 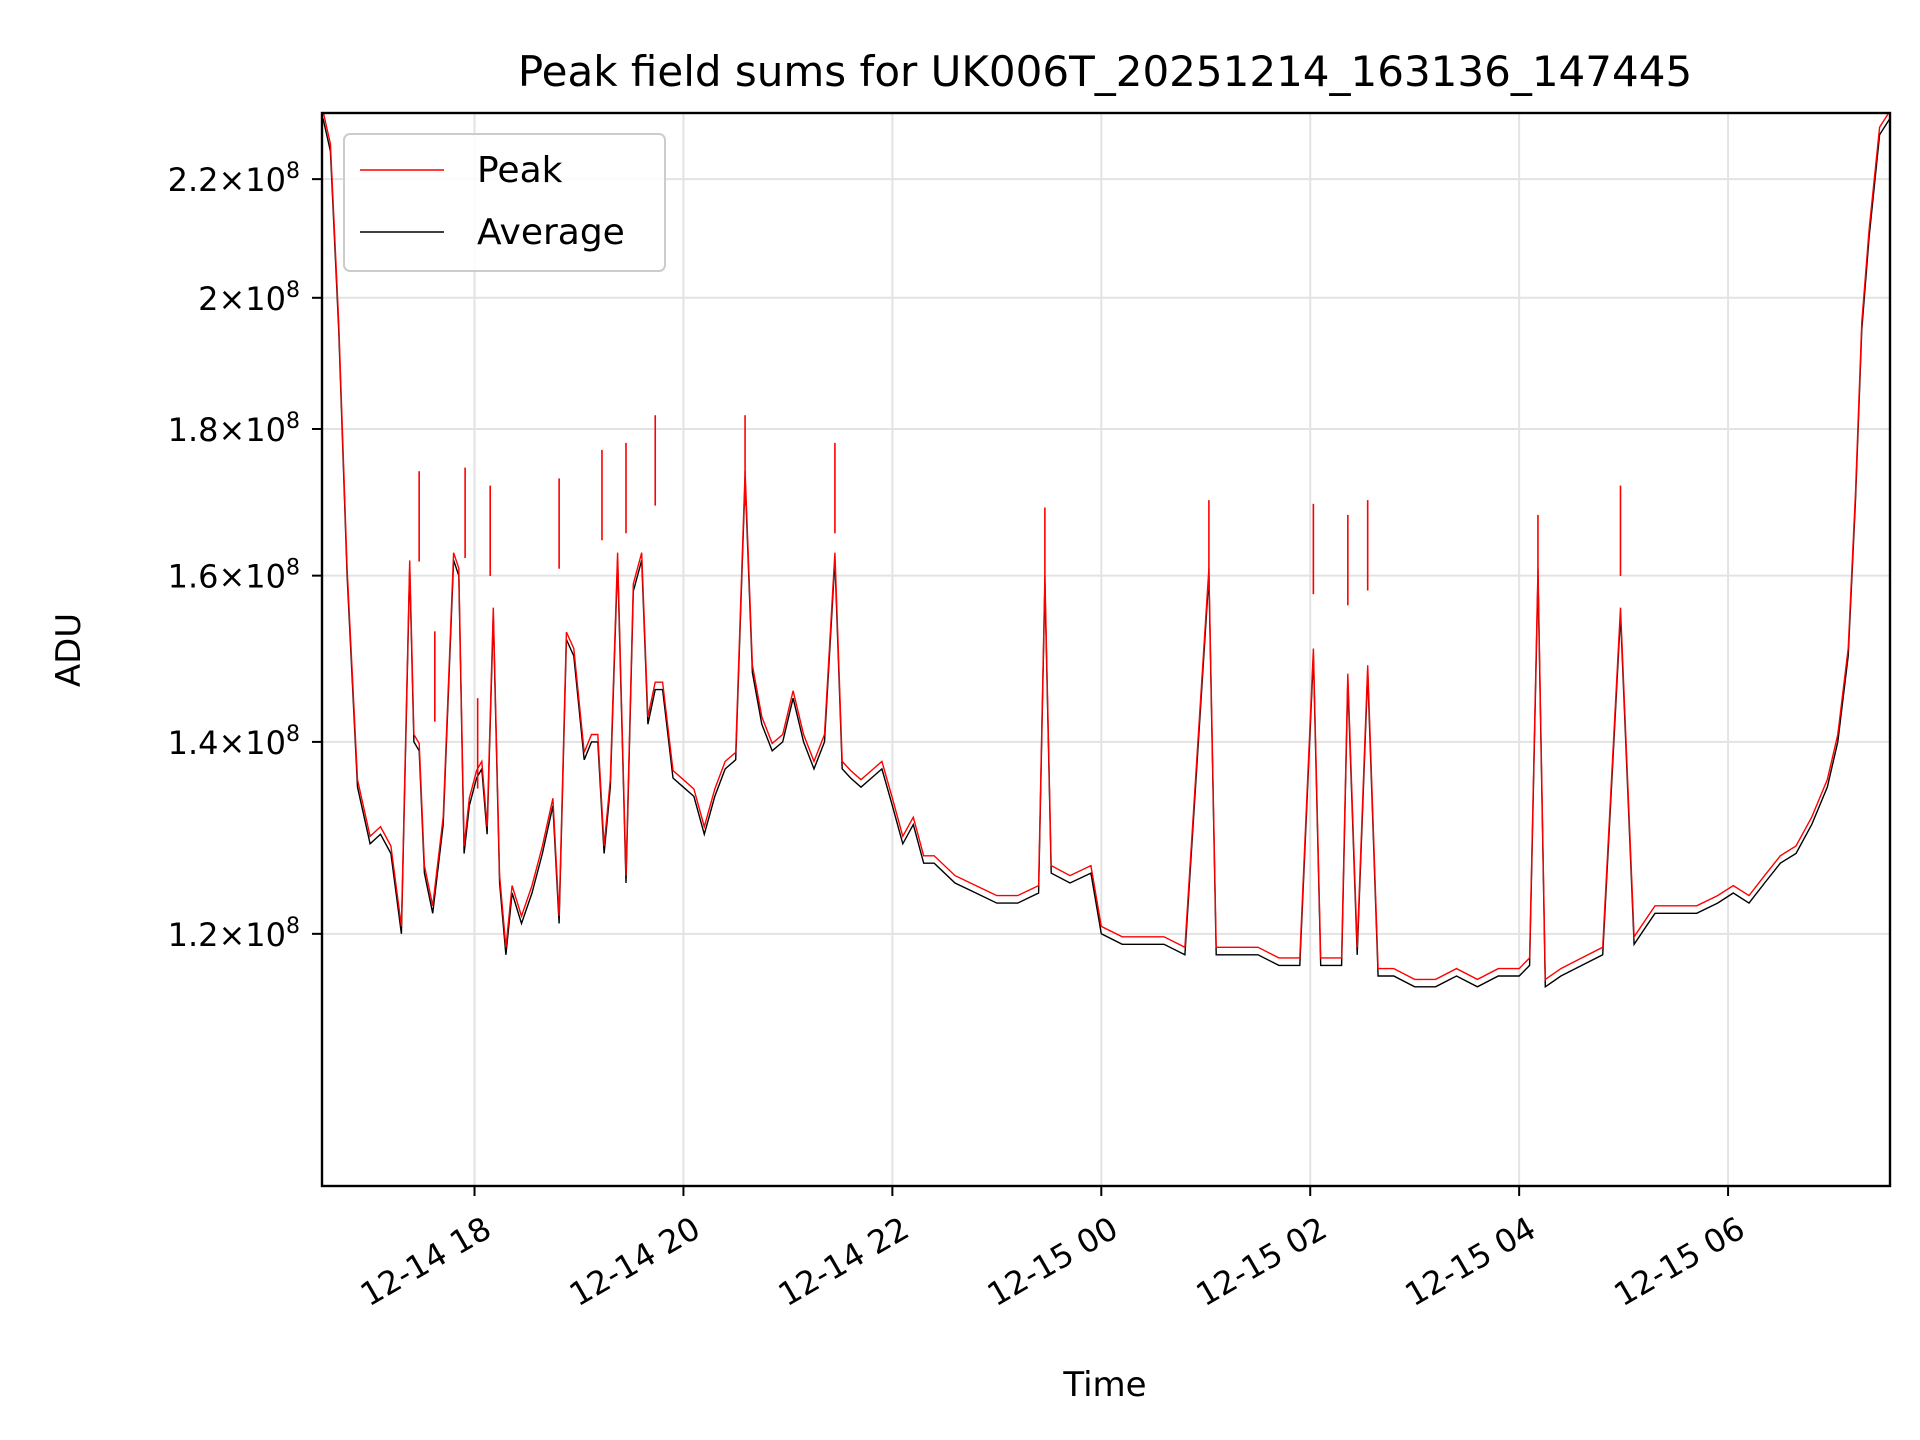 I want to click on legend-peak-label: Peak, so click(x=520, y=170).